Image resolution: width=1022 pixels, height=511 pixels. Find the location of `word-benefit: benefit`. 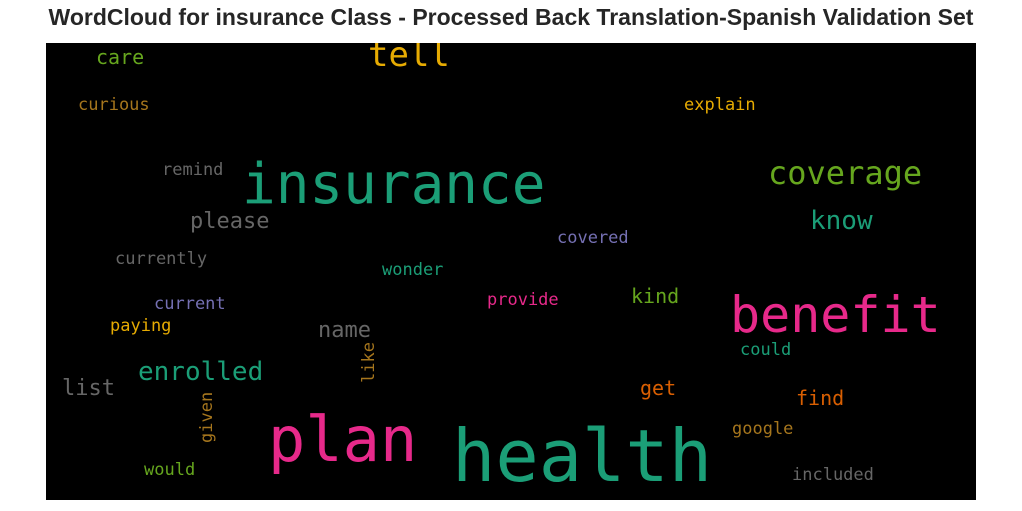

word-benefit: benefit is located at coordinates (835, 315).